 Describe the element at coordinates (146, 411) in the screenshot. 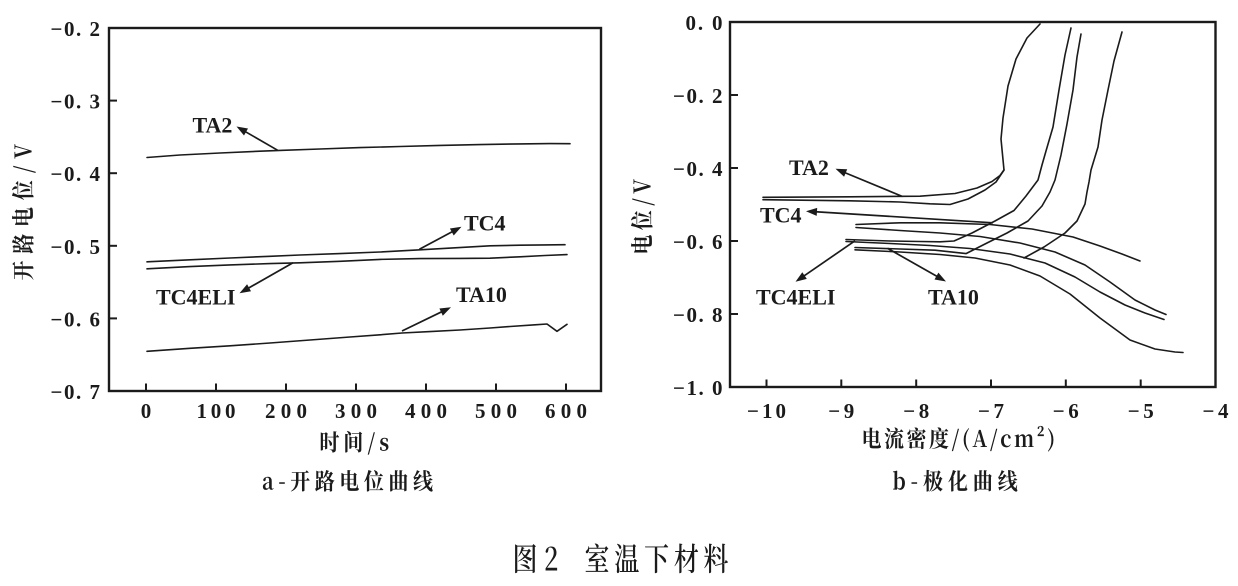

I see `svg-text: 0` at that location.